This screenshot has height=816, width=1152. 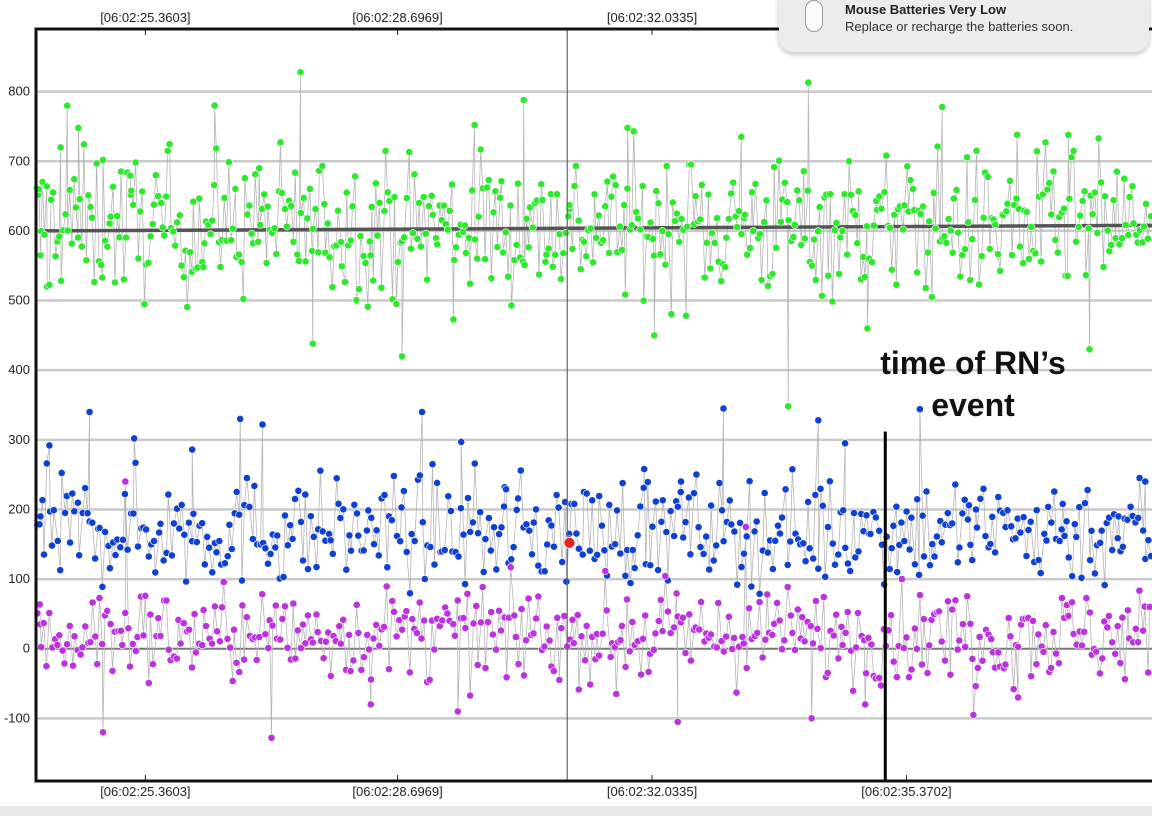 I want to click on top-tick-label: [06:02:25.3603], so click(x=145, y=17).